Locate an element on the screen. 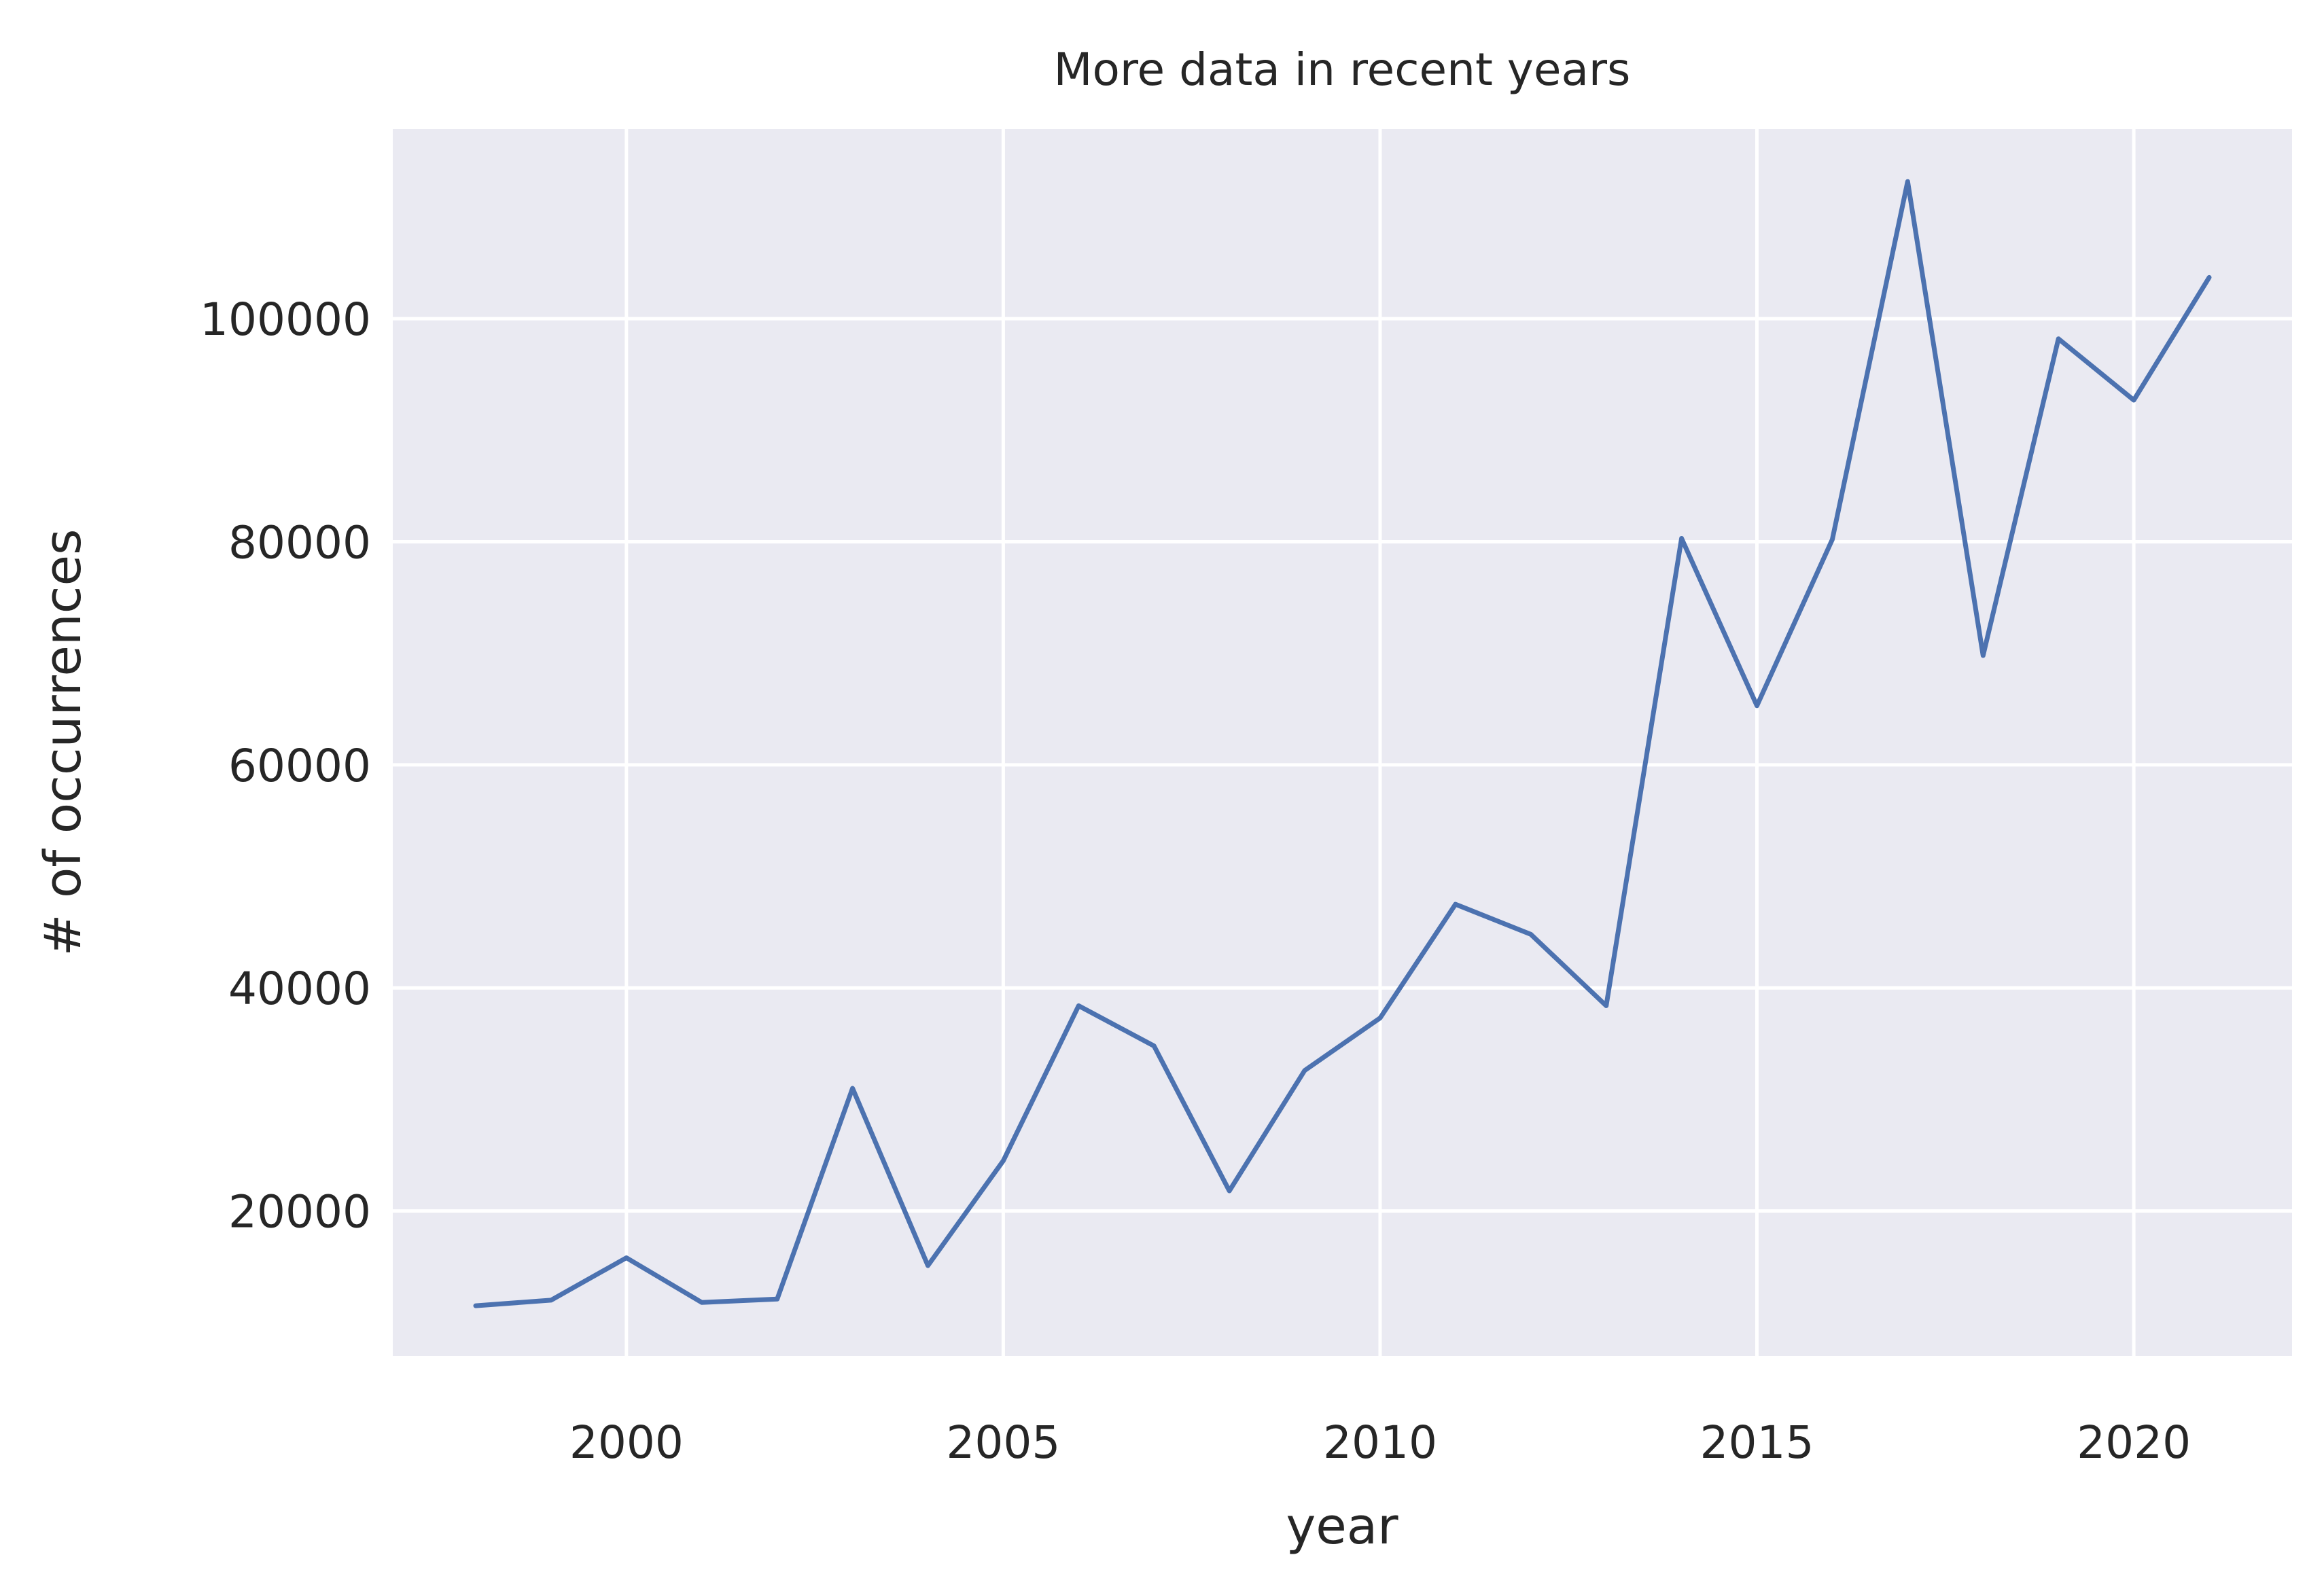  chart-title: More data in recent years is located at coordinates (1342, 69).